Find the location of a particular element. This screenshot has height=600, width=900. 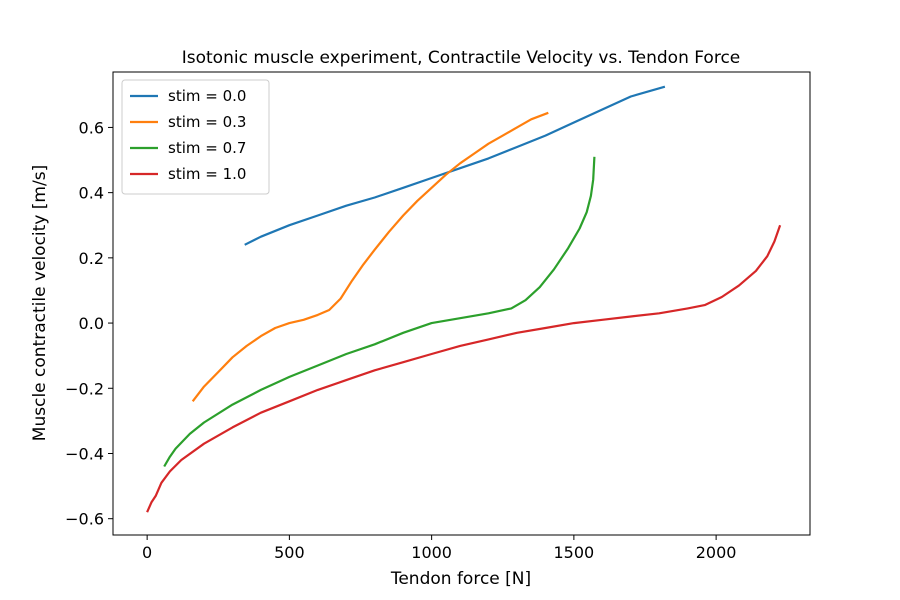

y-tick-label: 0.6 is located at coordinates (91, 127).